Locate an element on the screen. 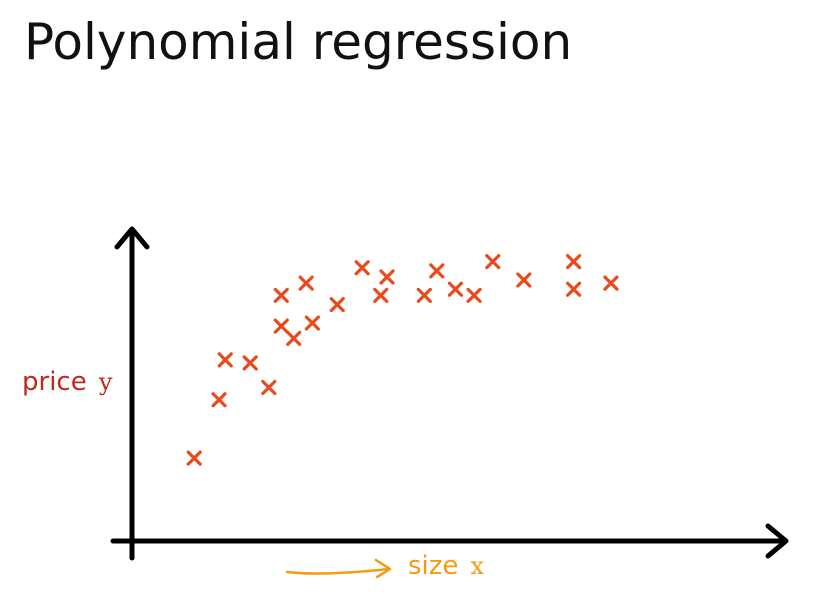 The image size is (835, 600). y-axis-label-variable: y is located at coordinates (105, 382).